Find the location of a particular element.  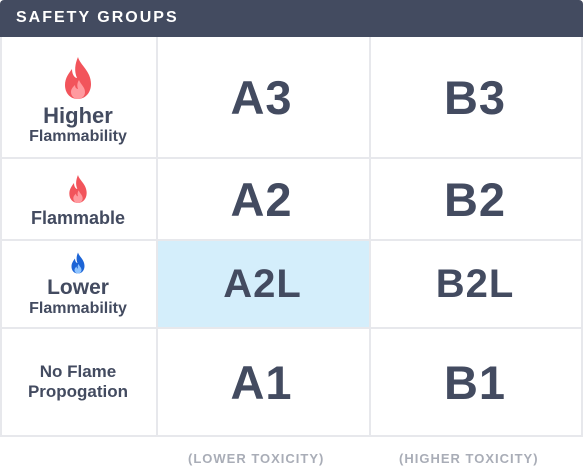

cell-a1: A1 is located at coordinates (261, 382).